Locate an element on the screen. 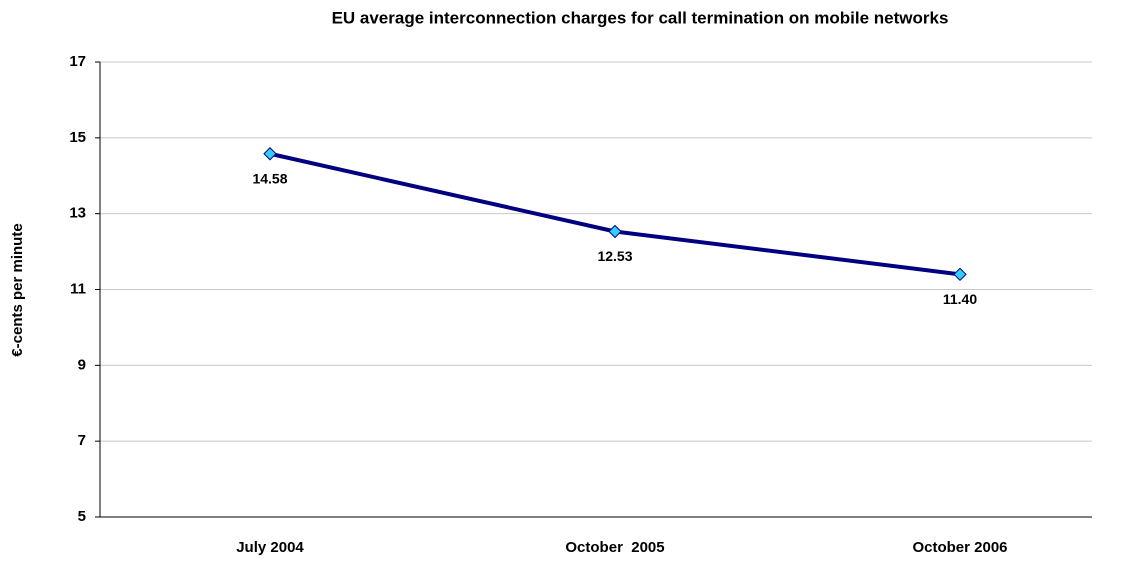  y-tick-label: 13 is located at coordinates (77, 213).